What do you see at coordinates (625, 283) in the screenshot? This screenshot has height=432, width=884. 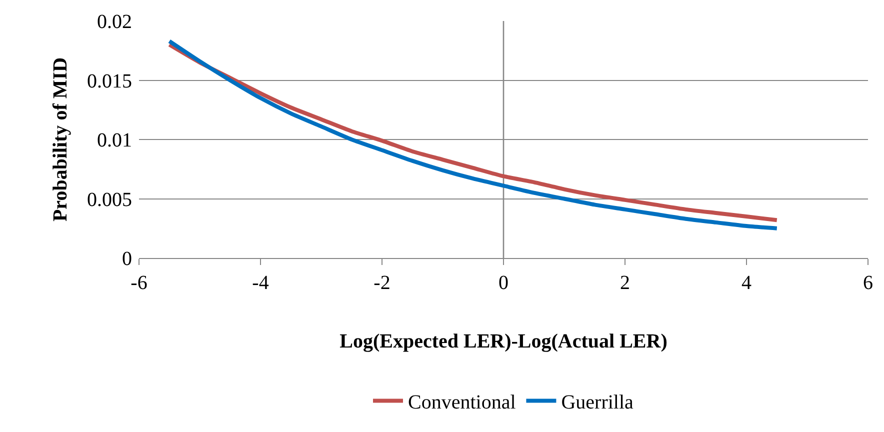 I see `x-tick-label: 2` at bounding box center [625, 283].